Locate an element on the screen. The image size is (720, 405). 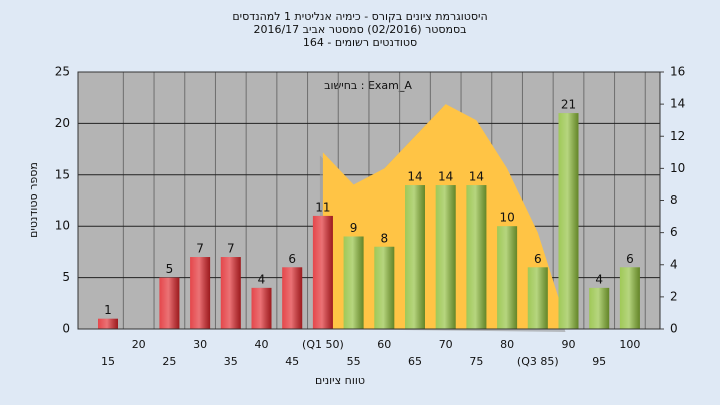
y2-tick-label: 0 is located at coordinates (674, 329).